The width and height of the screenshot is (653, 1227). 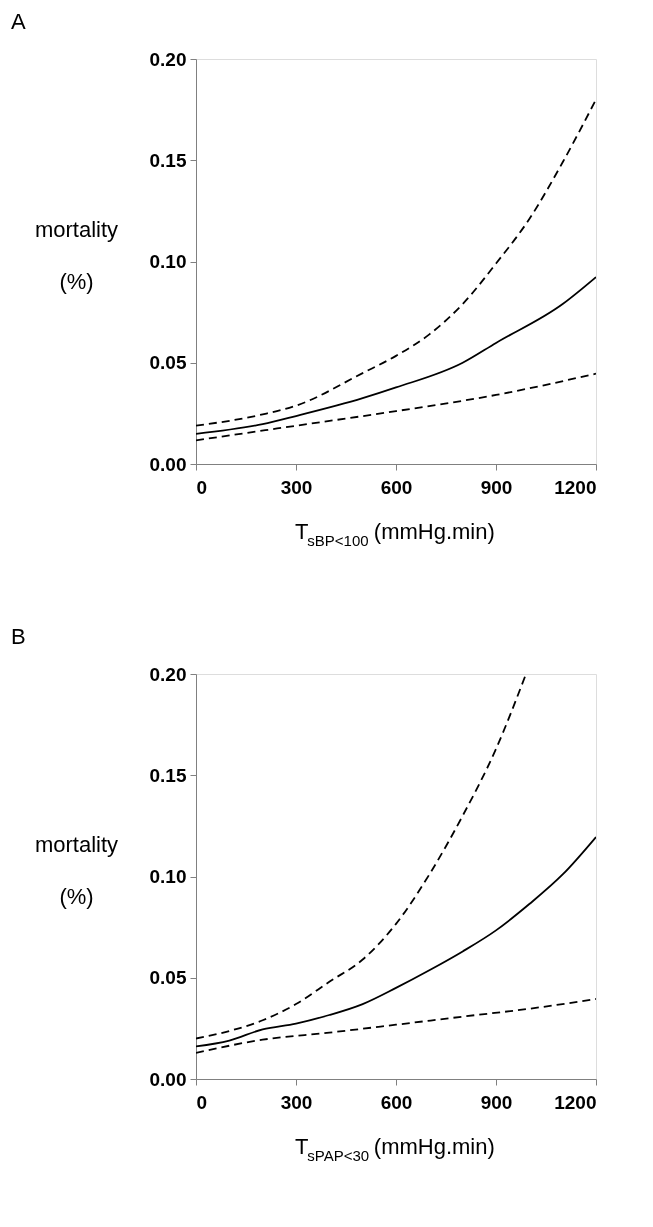 I want to click on text: B, so click(x=18, y=636).